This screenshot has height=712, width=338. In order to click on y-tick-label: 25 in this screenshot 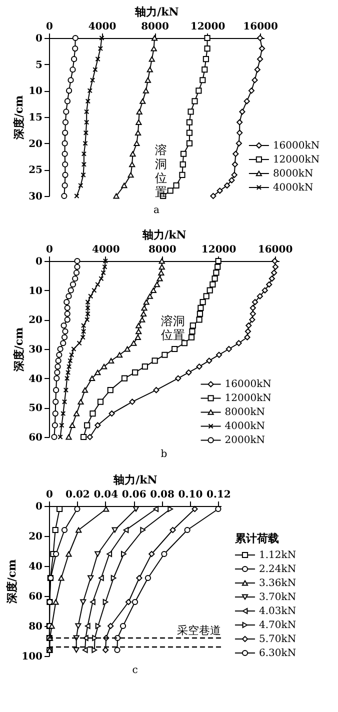, I will do `click(35, 170)`.